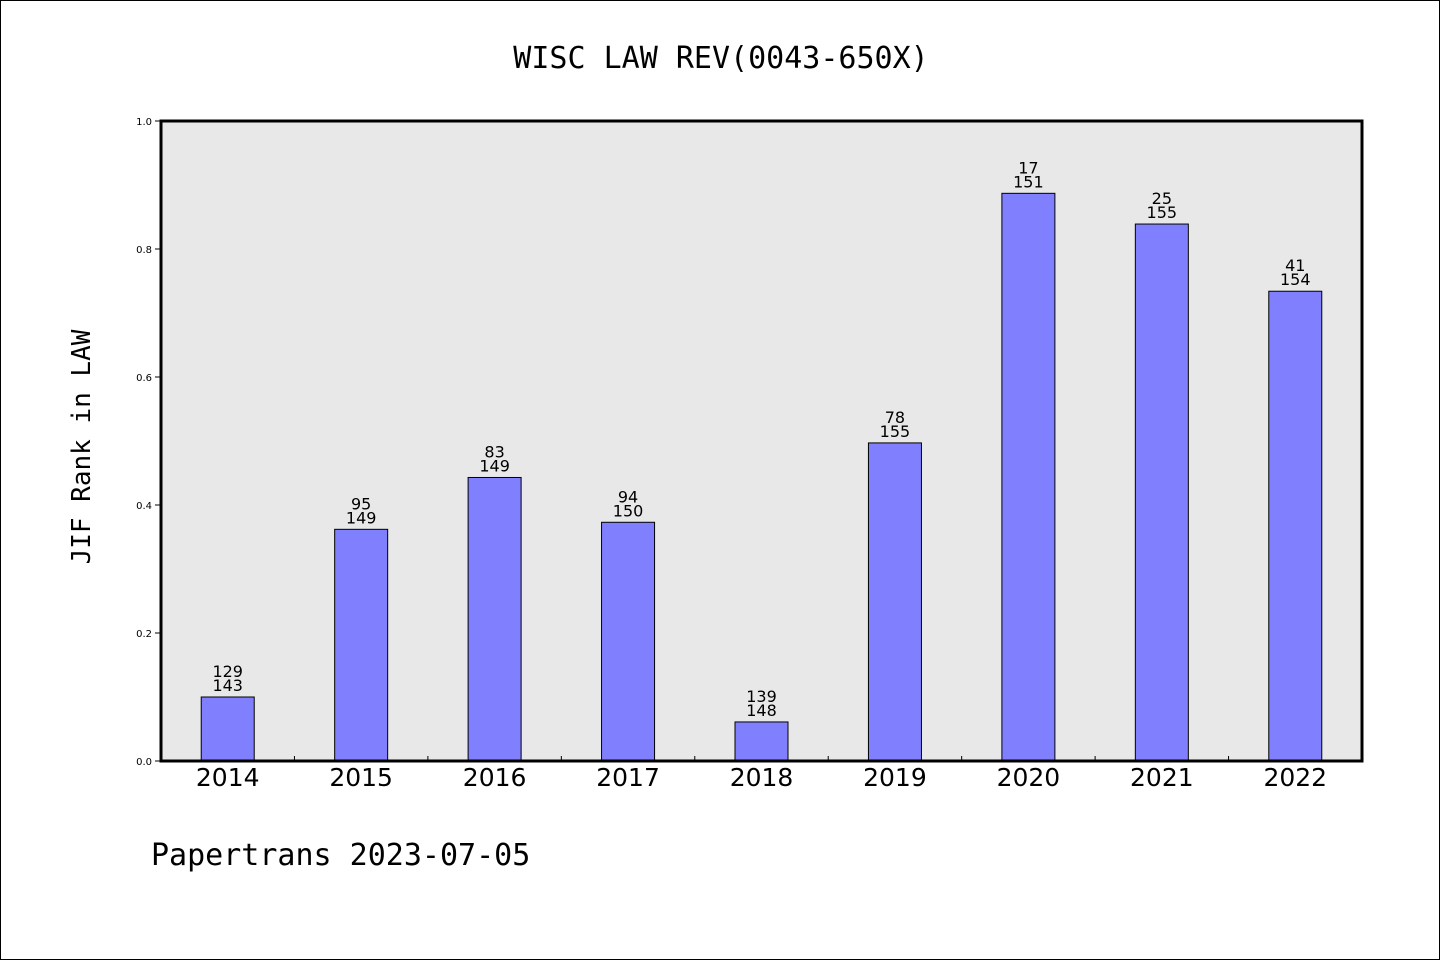 This screenshot has width=1440, height=961. I want to click on x-tick-label: 2015, so click(361, 777).